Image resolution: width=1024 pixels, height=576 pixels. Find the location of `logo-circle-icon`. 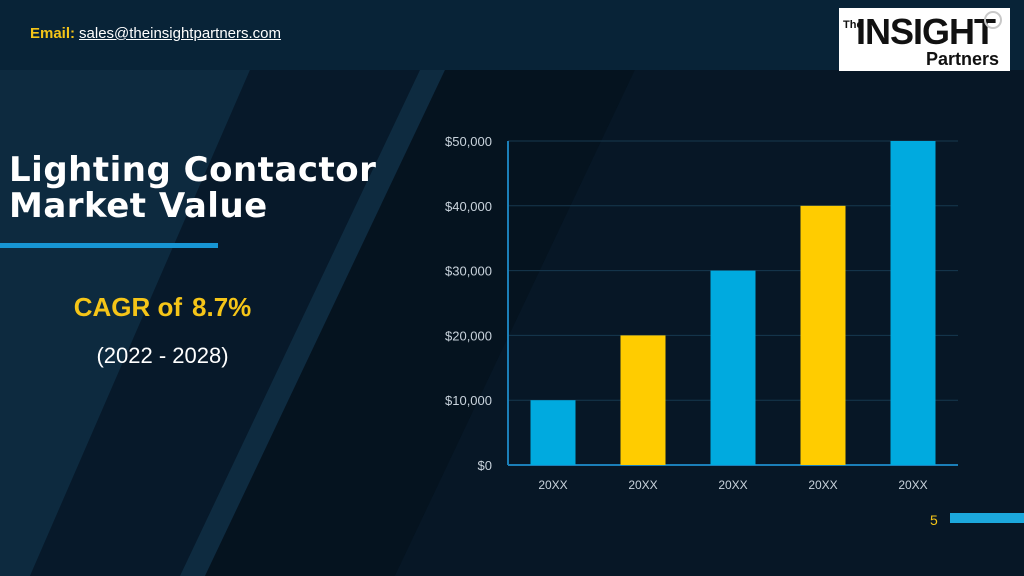

logo-circle-icon is located at coordinates (993, 20).